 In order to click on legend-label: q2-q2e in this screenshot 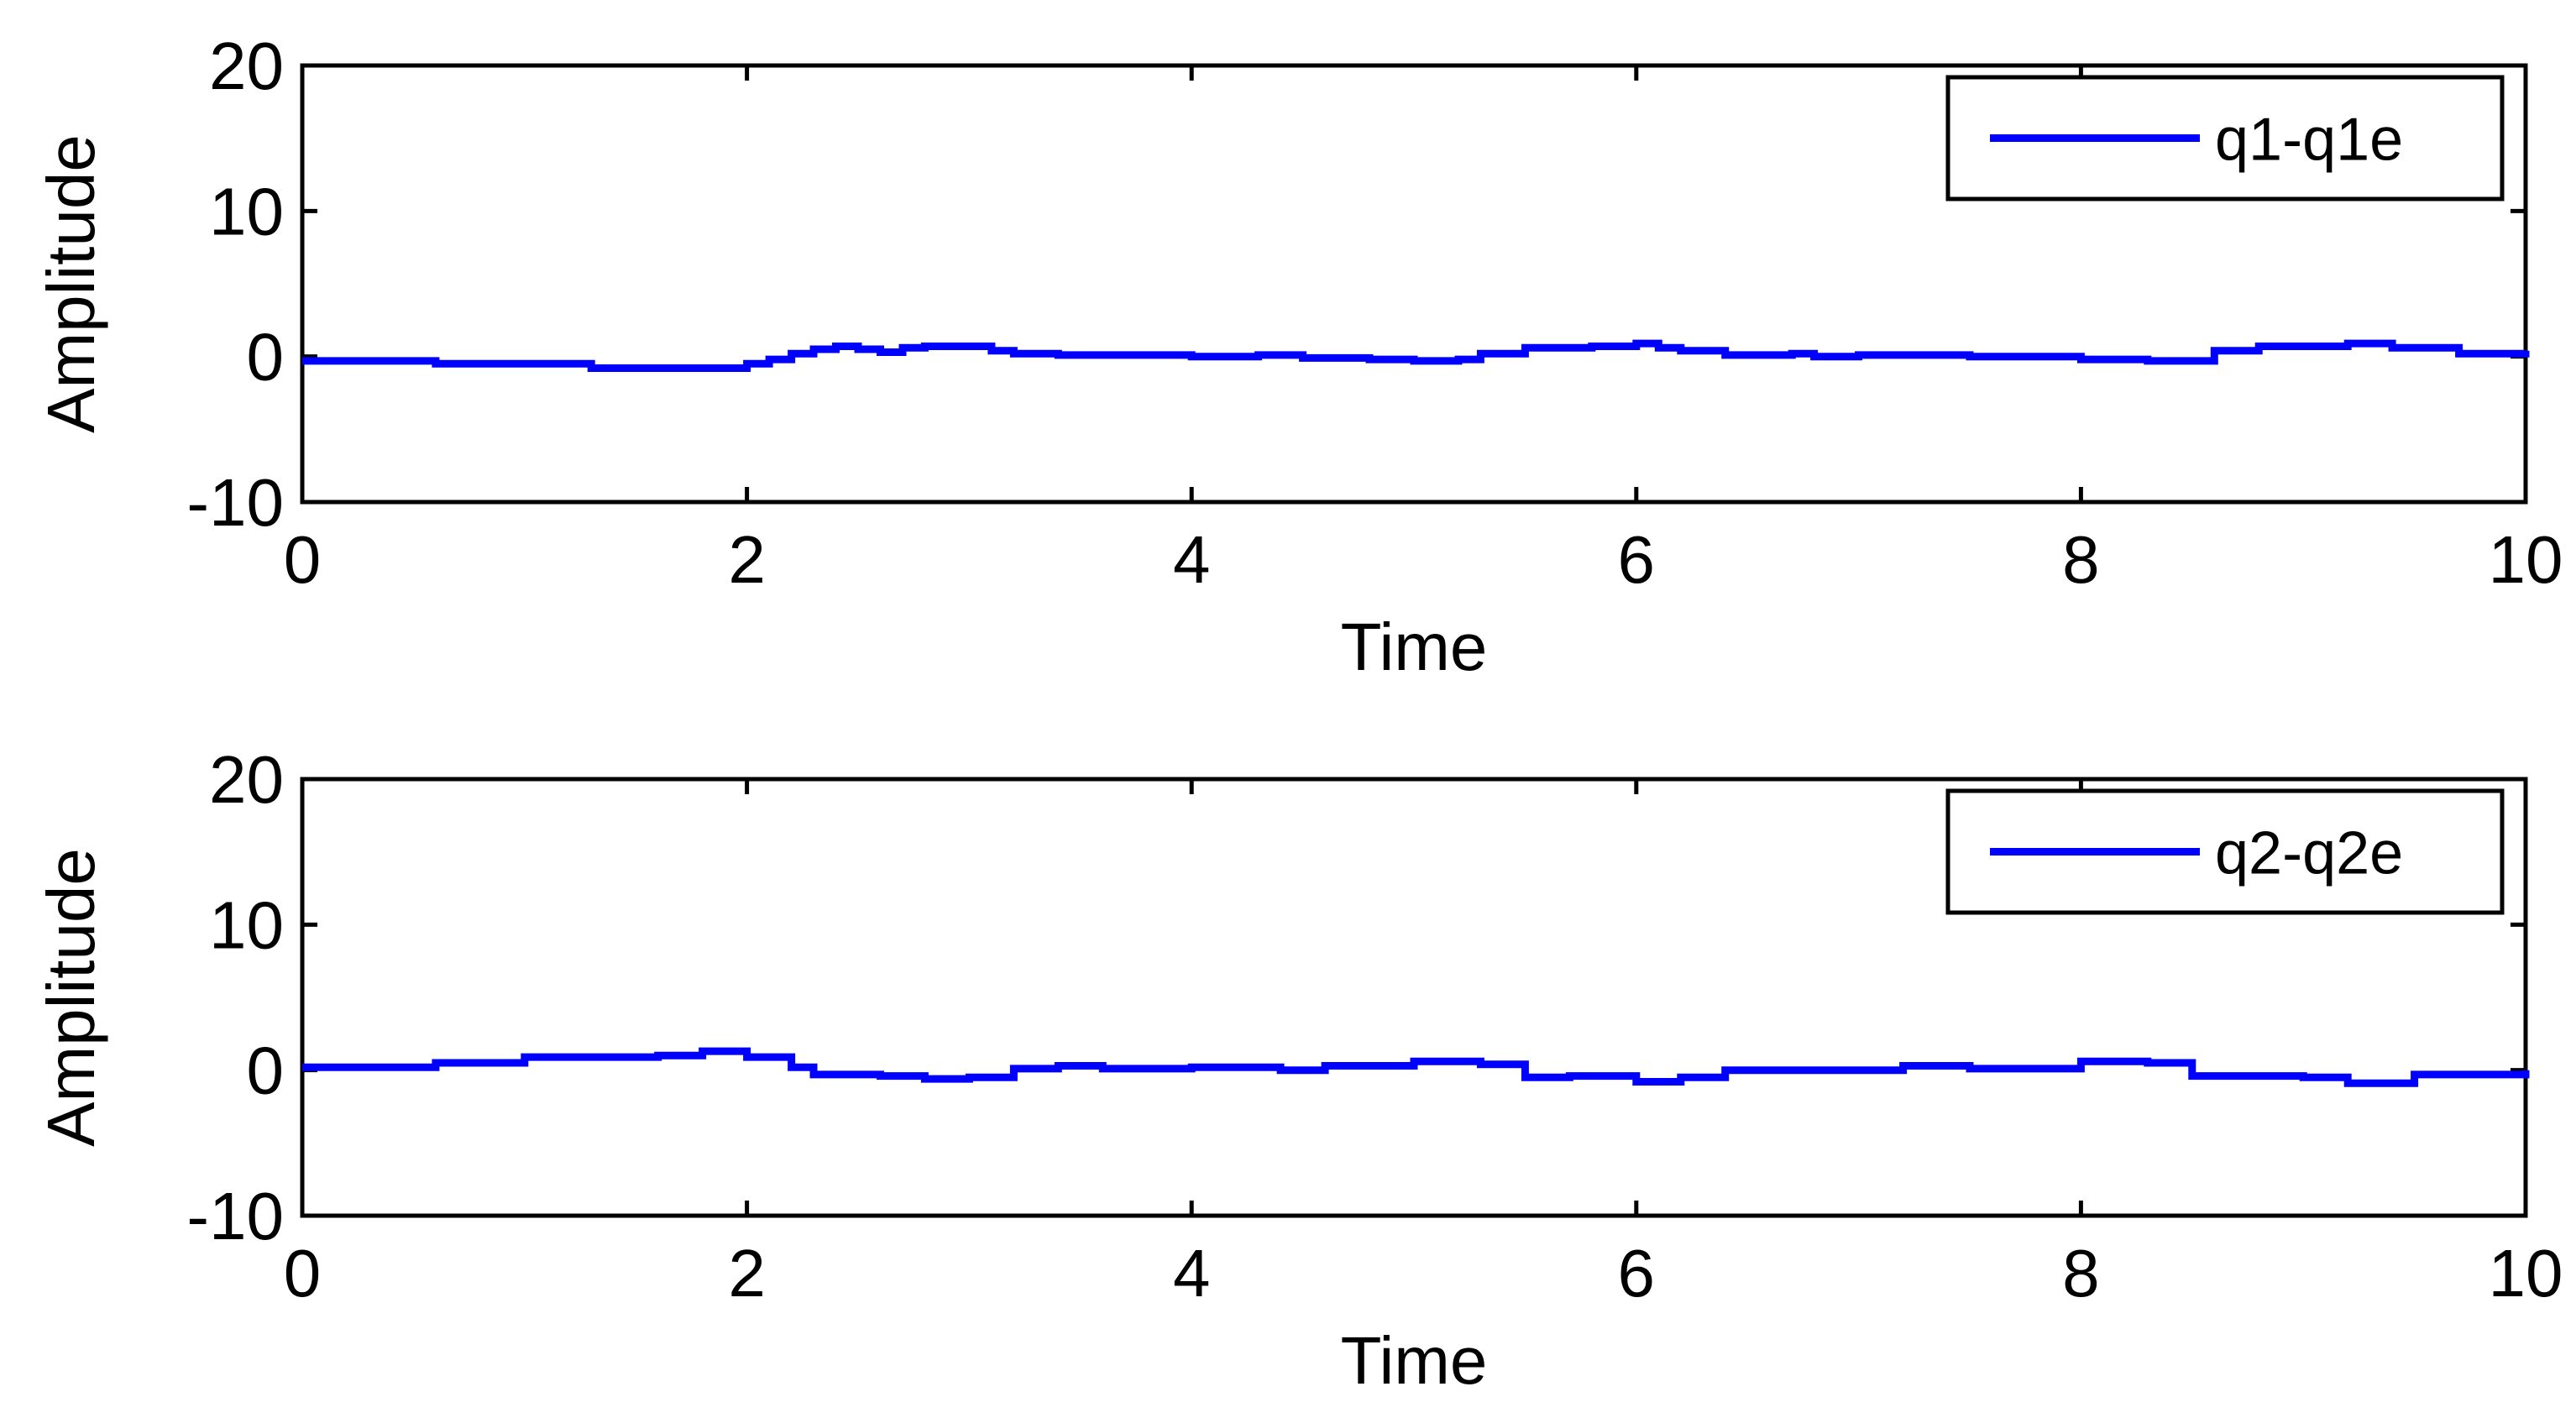, I will do `click(2309, 853)`.